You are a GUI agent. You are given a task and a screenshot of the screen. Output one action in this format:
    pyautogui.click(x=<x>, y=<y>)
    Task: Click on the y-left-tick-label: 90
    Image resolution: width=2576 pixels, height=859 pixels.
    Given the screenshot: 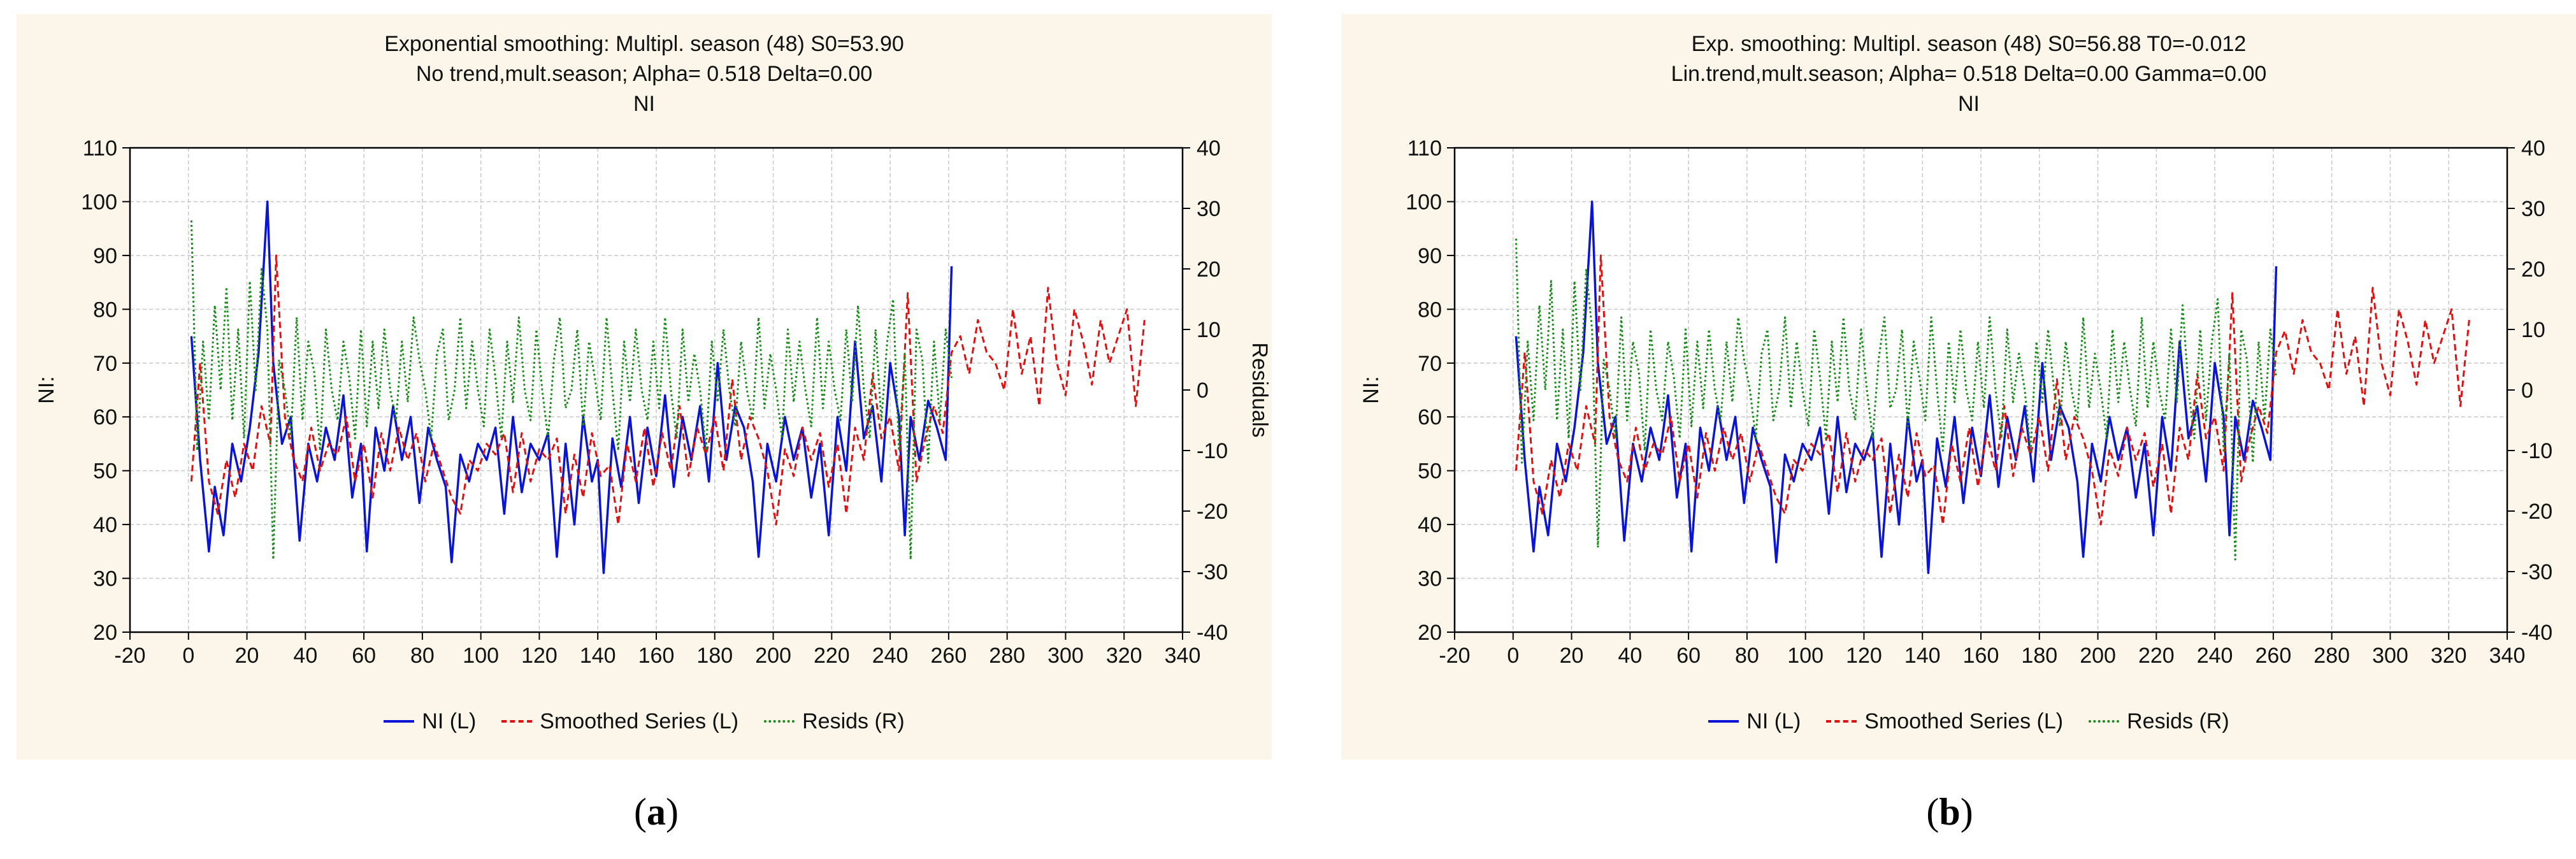 What is the action you would take?
    pyautogui.click(x=105, y=256)
    